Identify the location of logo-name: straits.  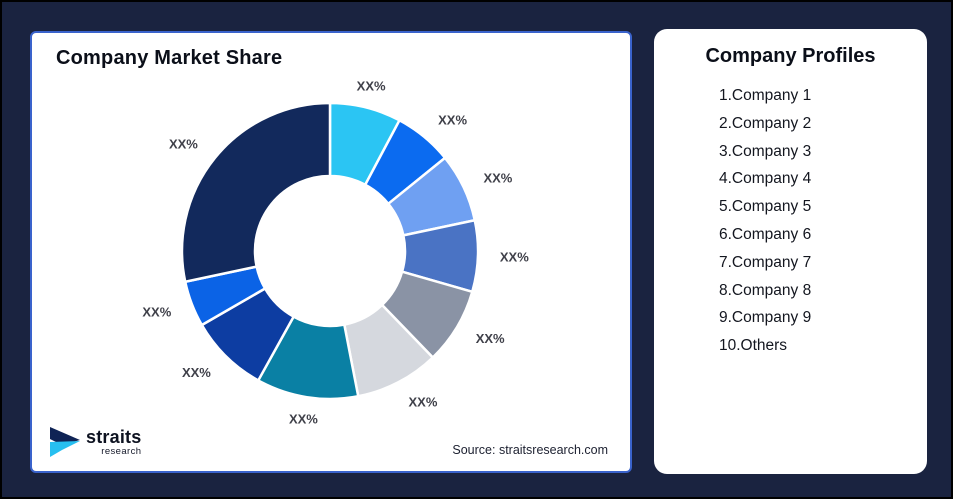
(114, 437).